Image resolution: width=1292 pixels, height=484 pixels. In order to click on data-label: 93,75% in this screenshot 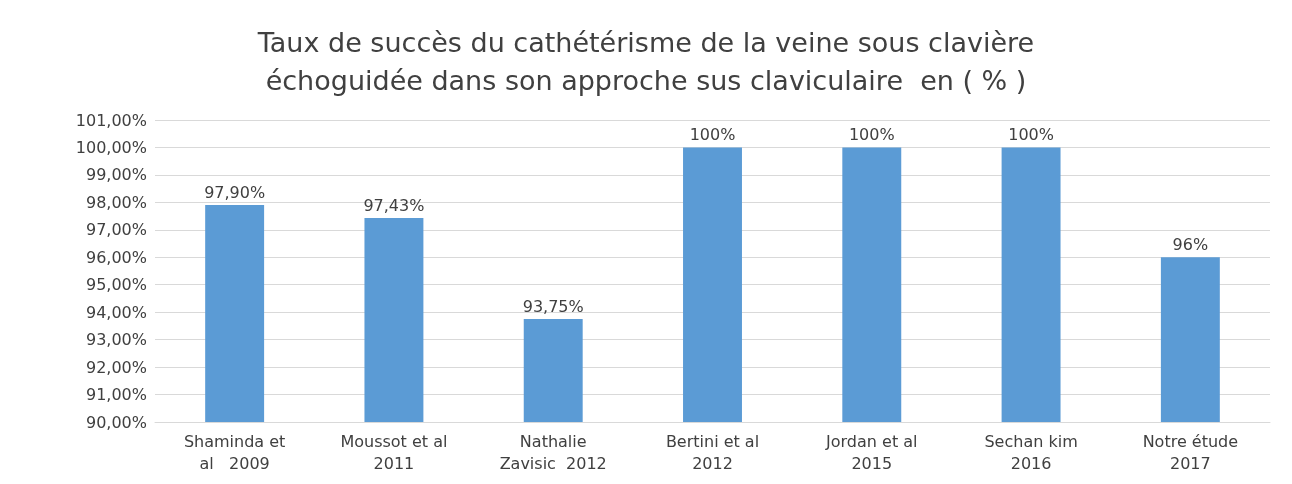, I will do `click(553, 306)`.